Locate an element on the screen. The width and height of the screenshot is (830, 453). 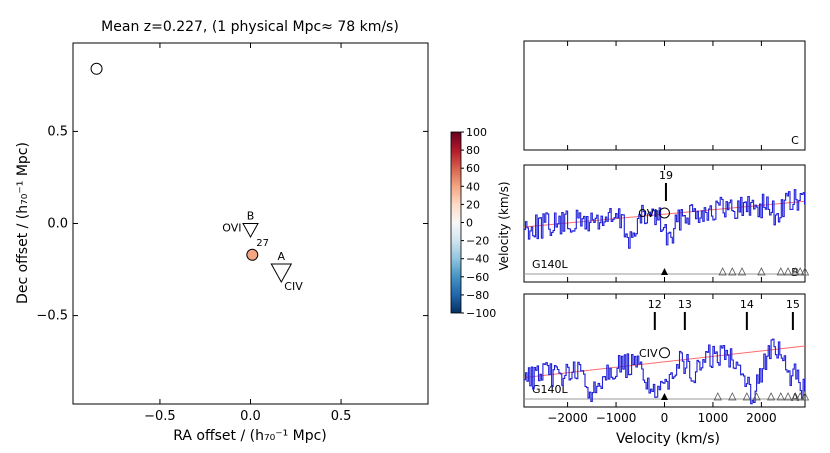
colorbar-ticks: 100 80 60 40 20 0 −20 −40 −60 −80 −100 is located at coordinates (478, 223).